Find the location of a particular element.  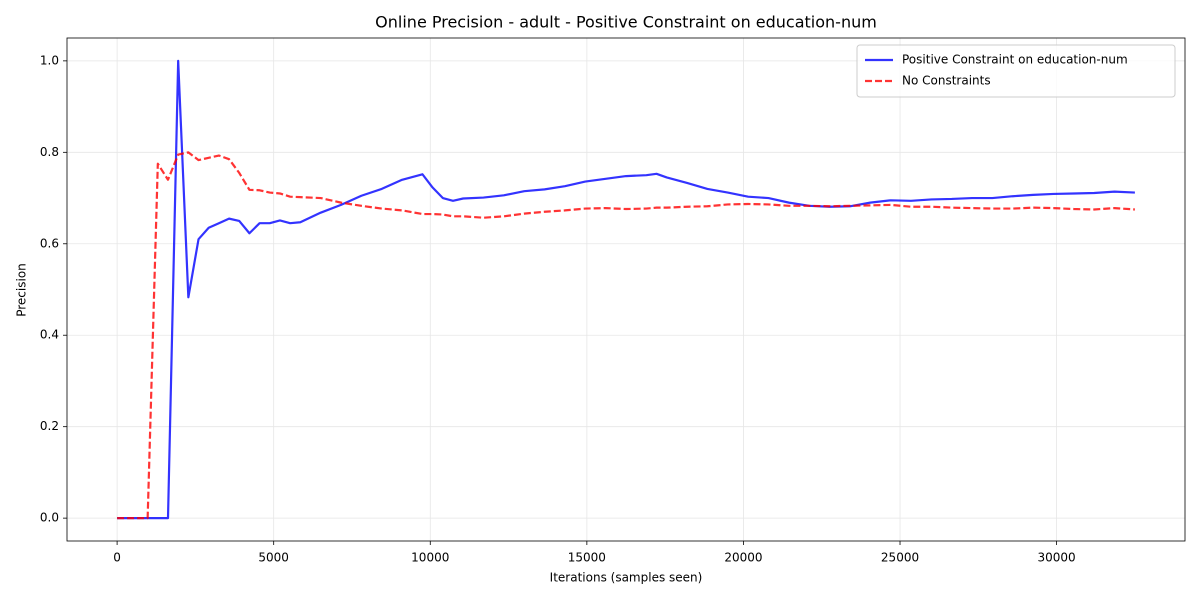

y-tick-label: 0.8 is located at coordinates (49, 152).